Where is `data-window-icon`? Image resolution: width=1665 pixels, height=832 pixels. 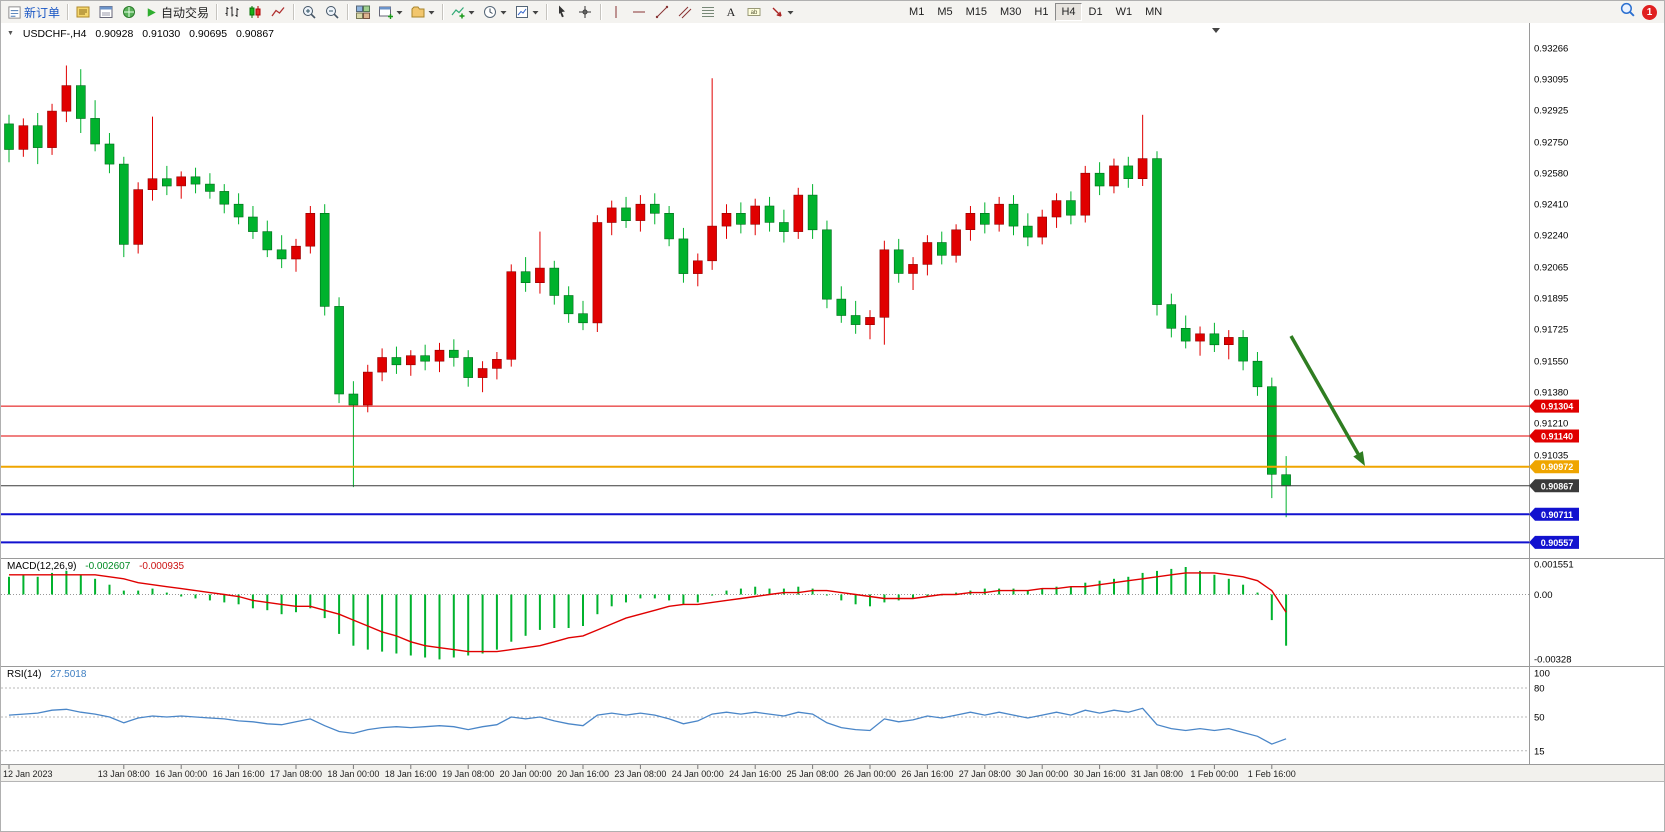
data-window-icon is located at coordinates (106, 12).